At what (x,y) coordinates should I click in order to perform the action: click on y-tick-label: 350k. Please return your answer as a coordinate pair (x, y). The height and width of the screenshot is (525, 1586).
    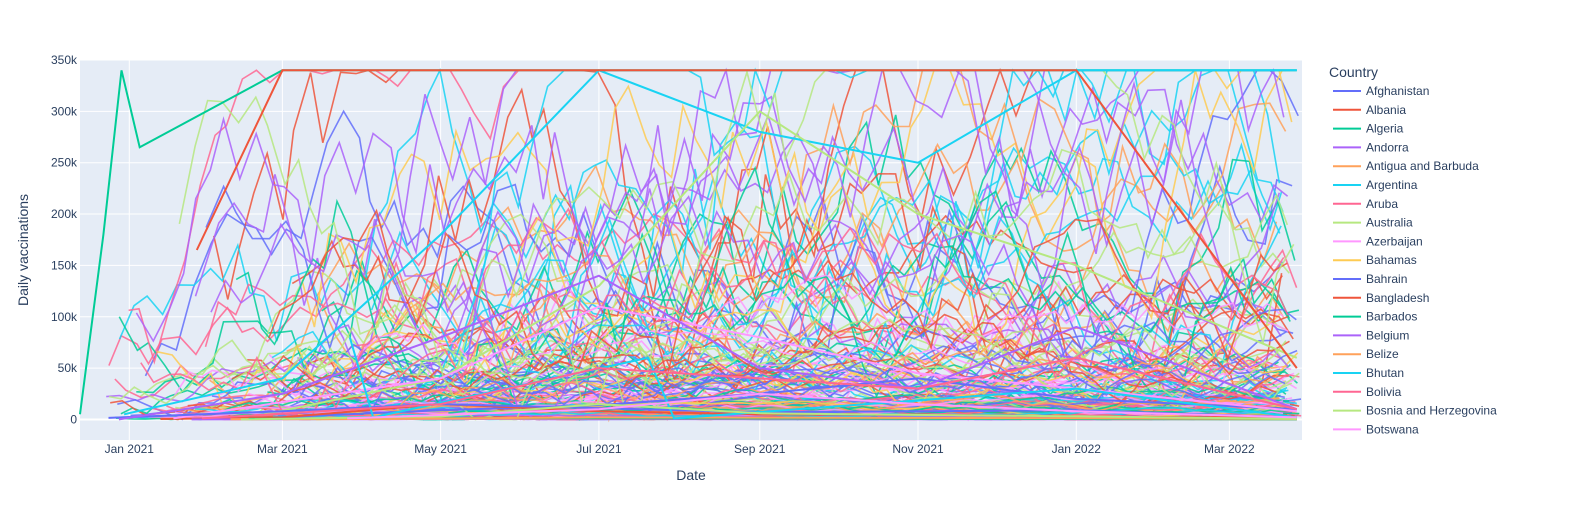
    Looking at the image, I should click on (64, 60).